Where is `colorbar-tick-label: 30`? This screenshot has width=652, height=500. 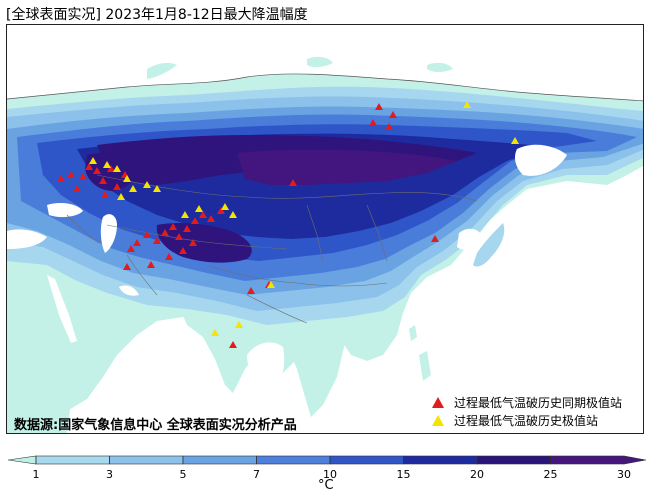 colorbar-tick-label: 30 is located at coordinates (624, 474).